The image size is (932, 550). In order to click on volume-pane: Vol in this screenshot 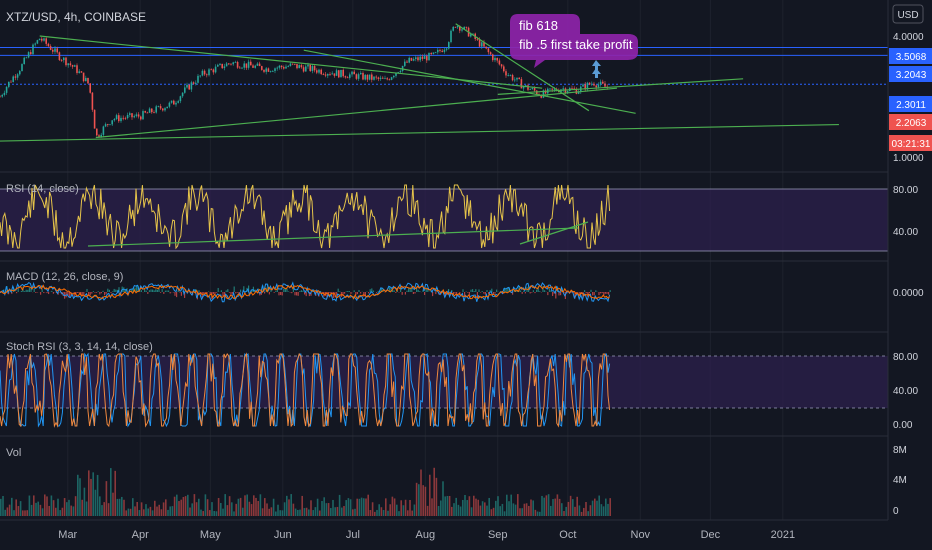, I will do `click(444, 475)`.